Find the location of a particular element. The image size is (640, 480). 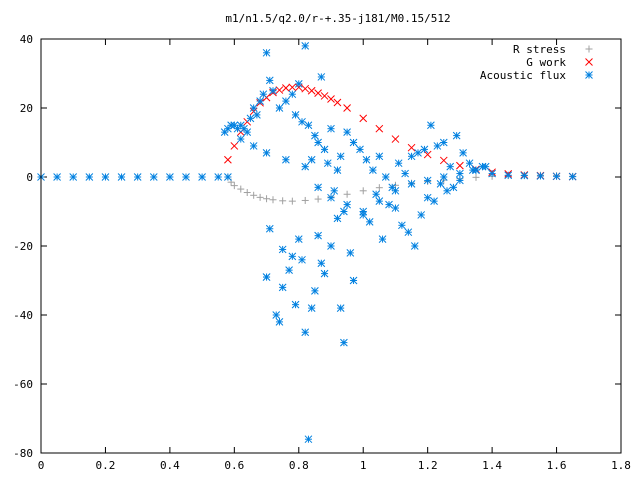

x-tick-label: 0.8 is located at coordinates (299, 465).